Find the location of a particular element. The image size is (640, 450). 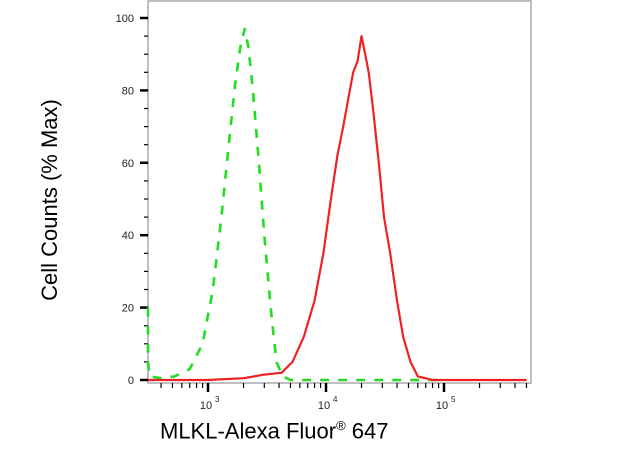

y-tick-label: 20 is located at coordinates (128, 309).